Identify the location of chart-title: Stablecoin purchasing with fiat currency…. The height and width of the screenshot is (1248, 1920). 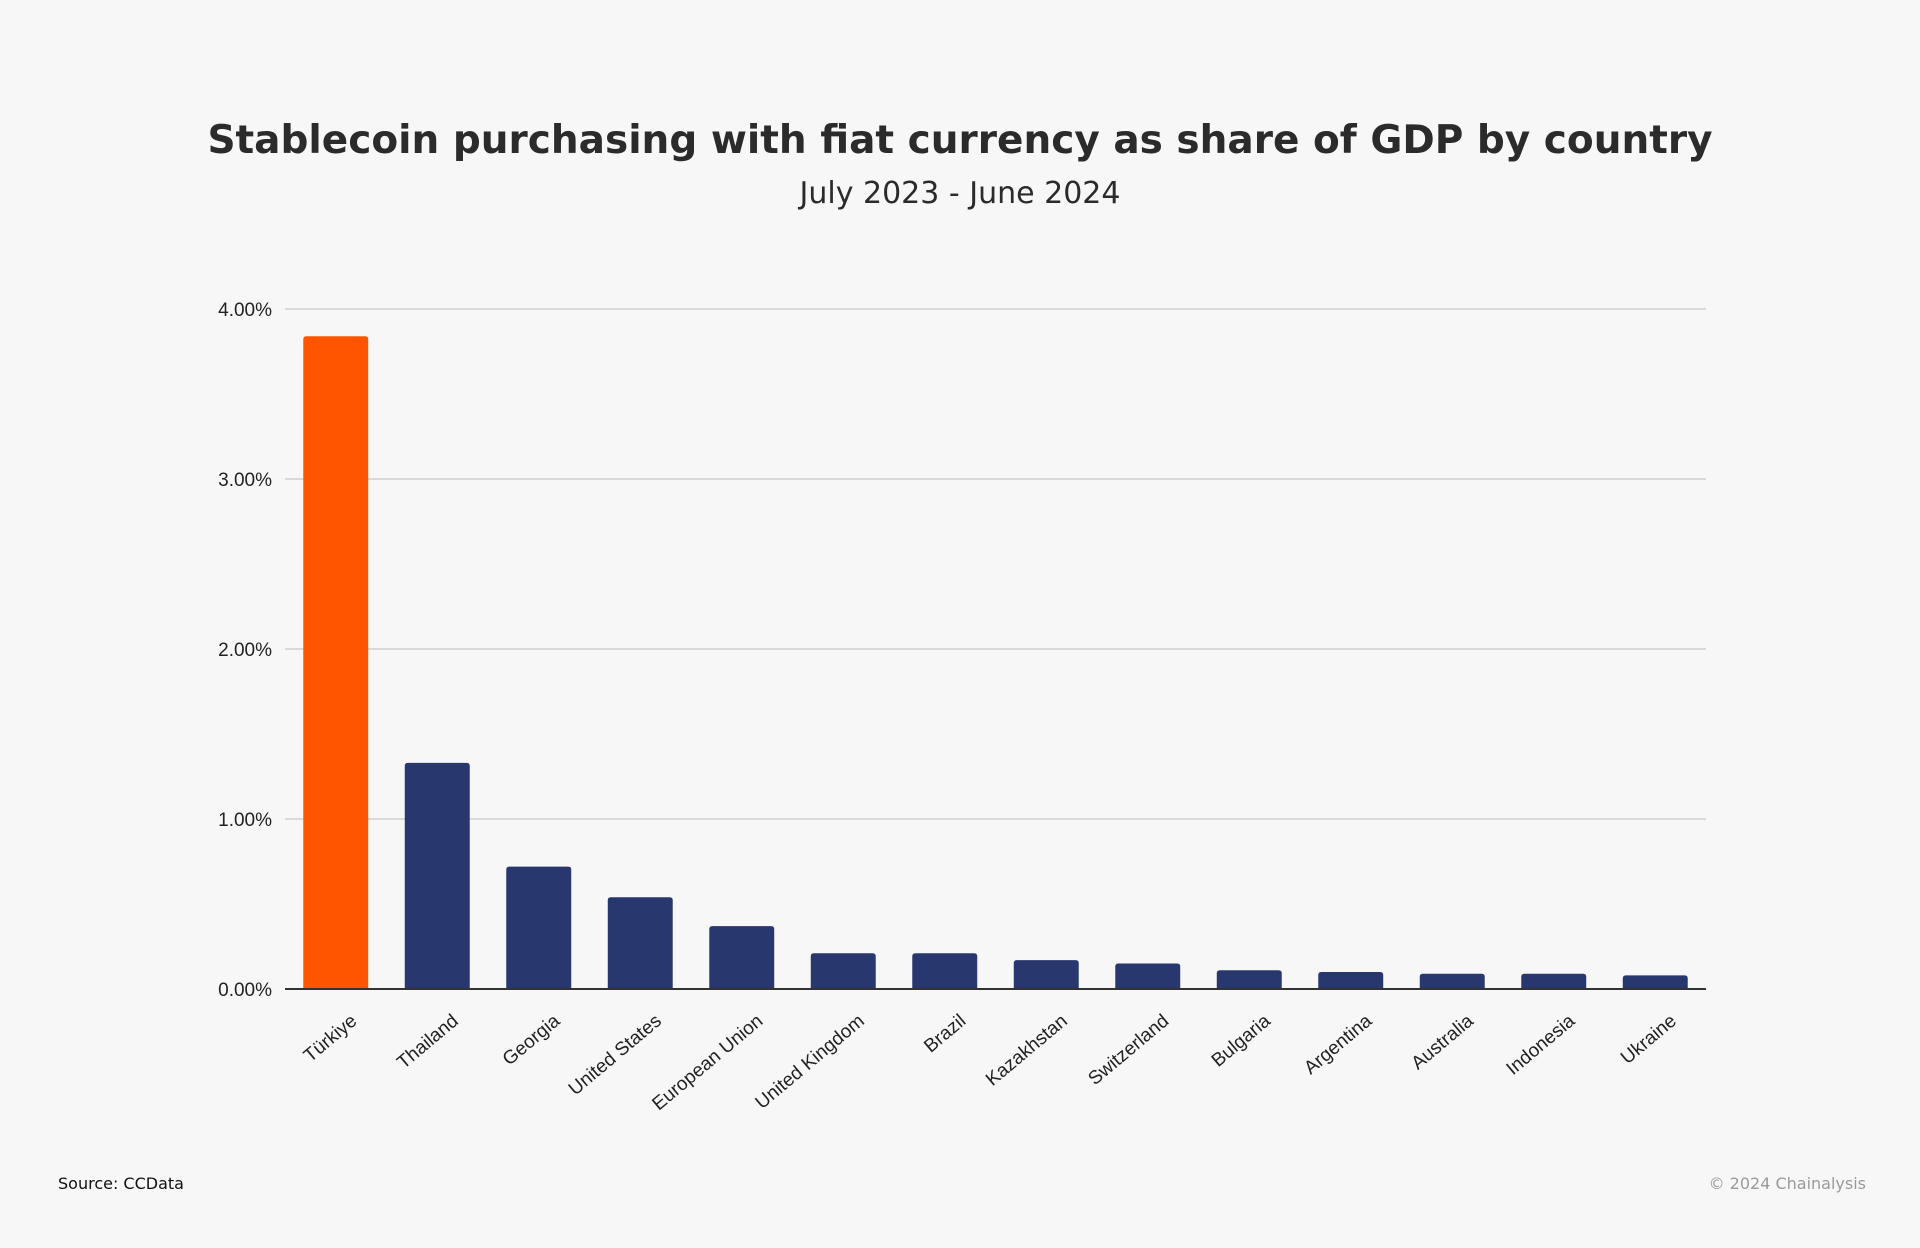
(960, 140).